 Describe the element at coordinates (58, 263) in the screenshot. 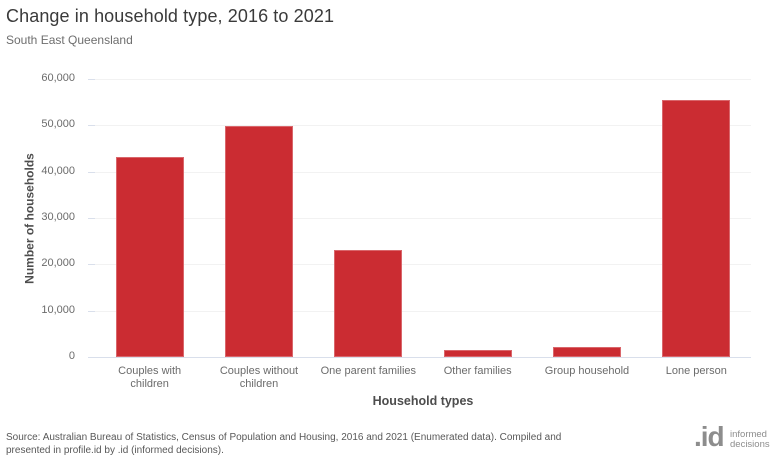

I see `y-tick-label: 20,000` at that location.